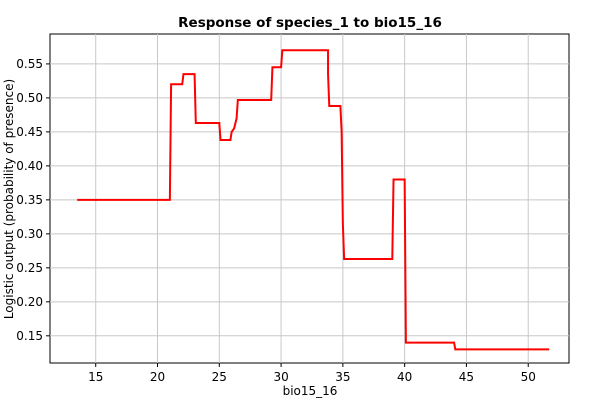 Image resolution: width=600 pixels, height=400 pixels. What do you see at coordinates (219, 377) in the screenshot?
I see `x-tick-label: 25` at bounding box center [219, 377].